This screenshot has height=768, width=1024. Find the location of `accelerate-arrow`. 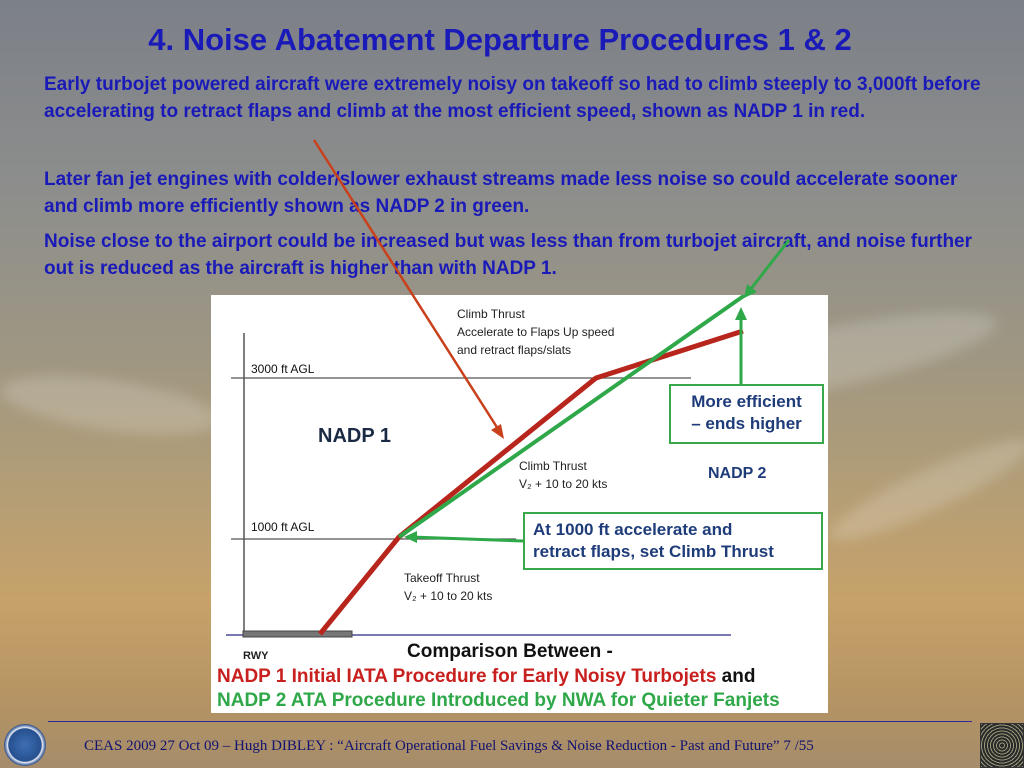

accelerate-arrow is located at coordinates (467, 539).